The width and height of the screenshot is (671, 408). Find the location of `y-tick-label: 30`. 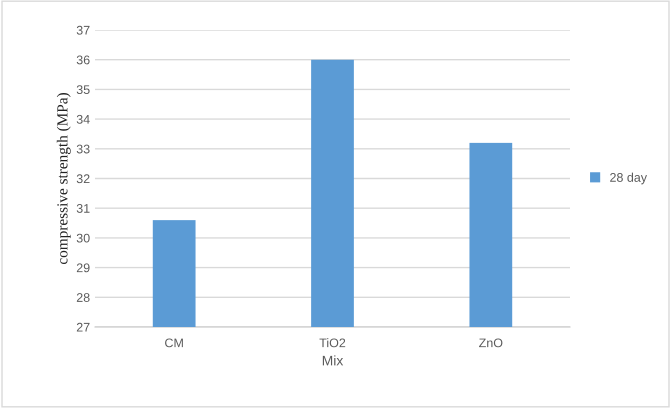

y-tick-label: 30 is located at coordinates (83, 238).